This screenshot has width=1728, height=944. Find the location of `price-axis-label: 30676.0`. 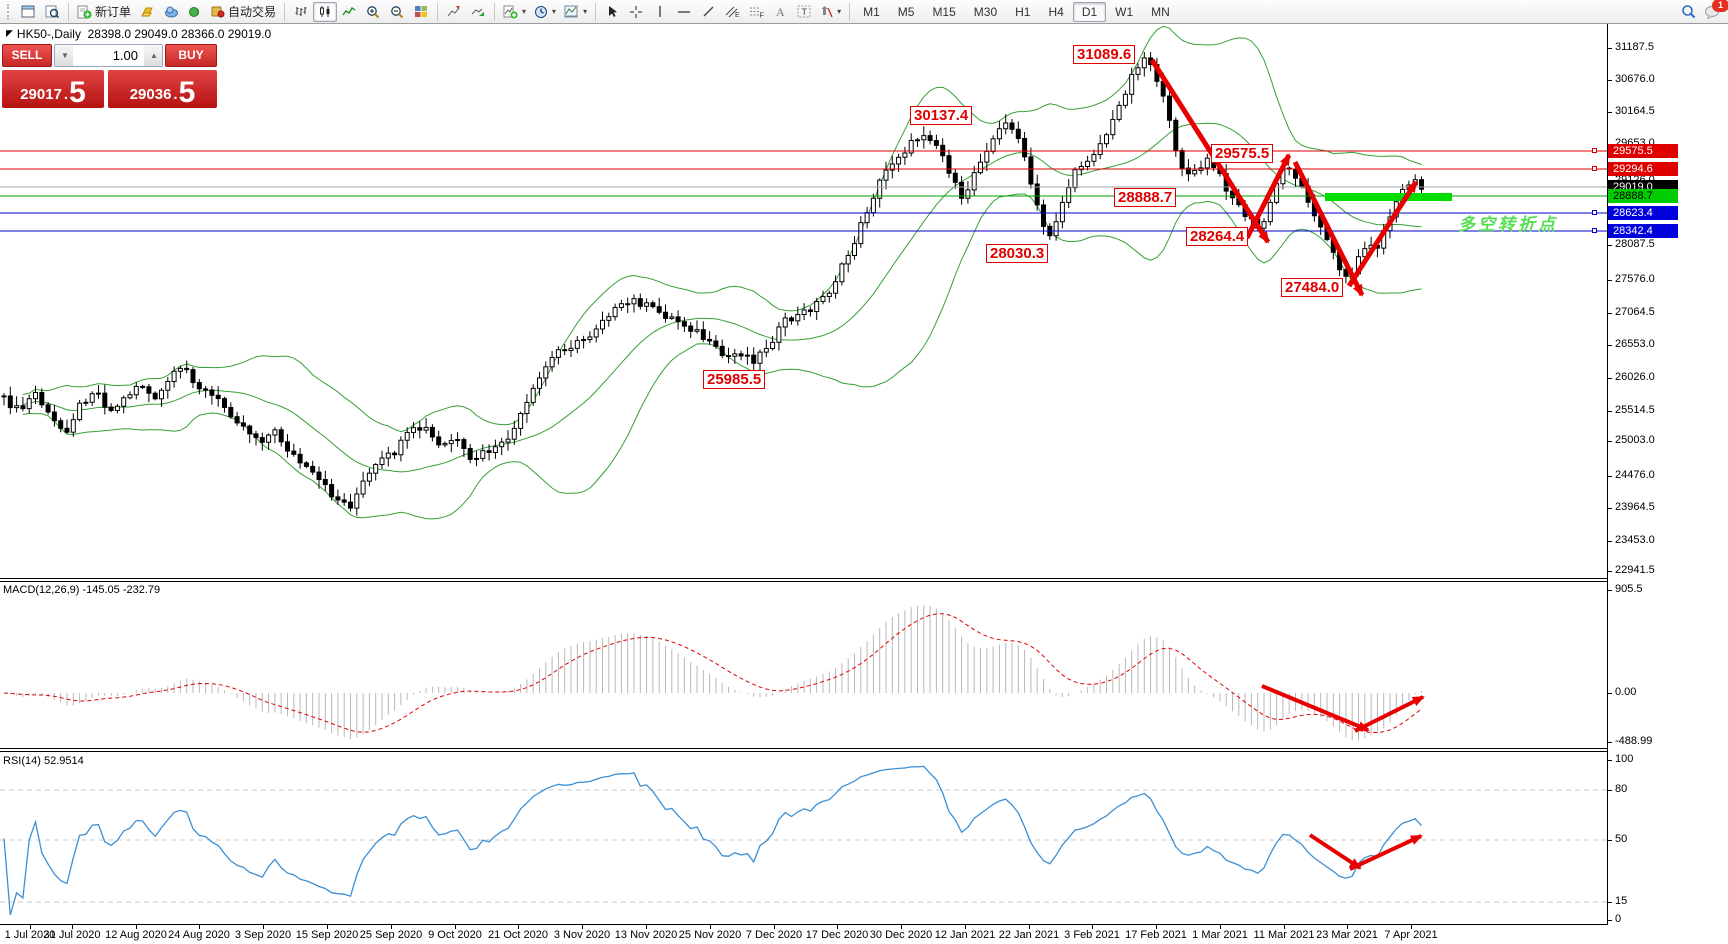

price-axis-label: 30676.0 is located at coordinates (1635, 79).